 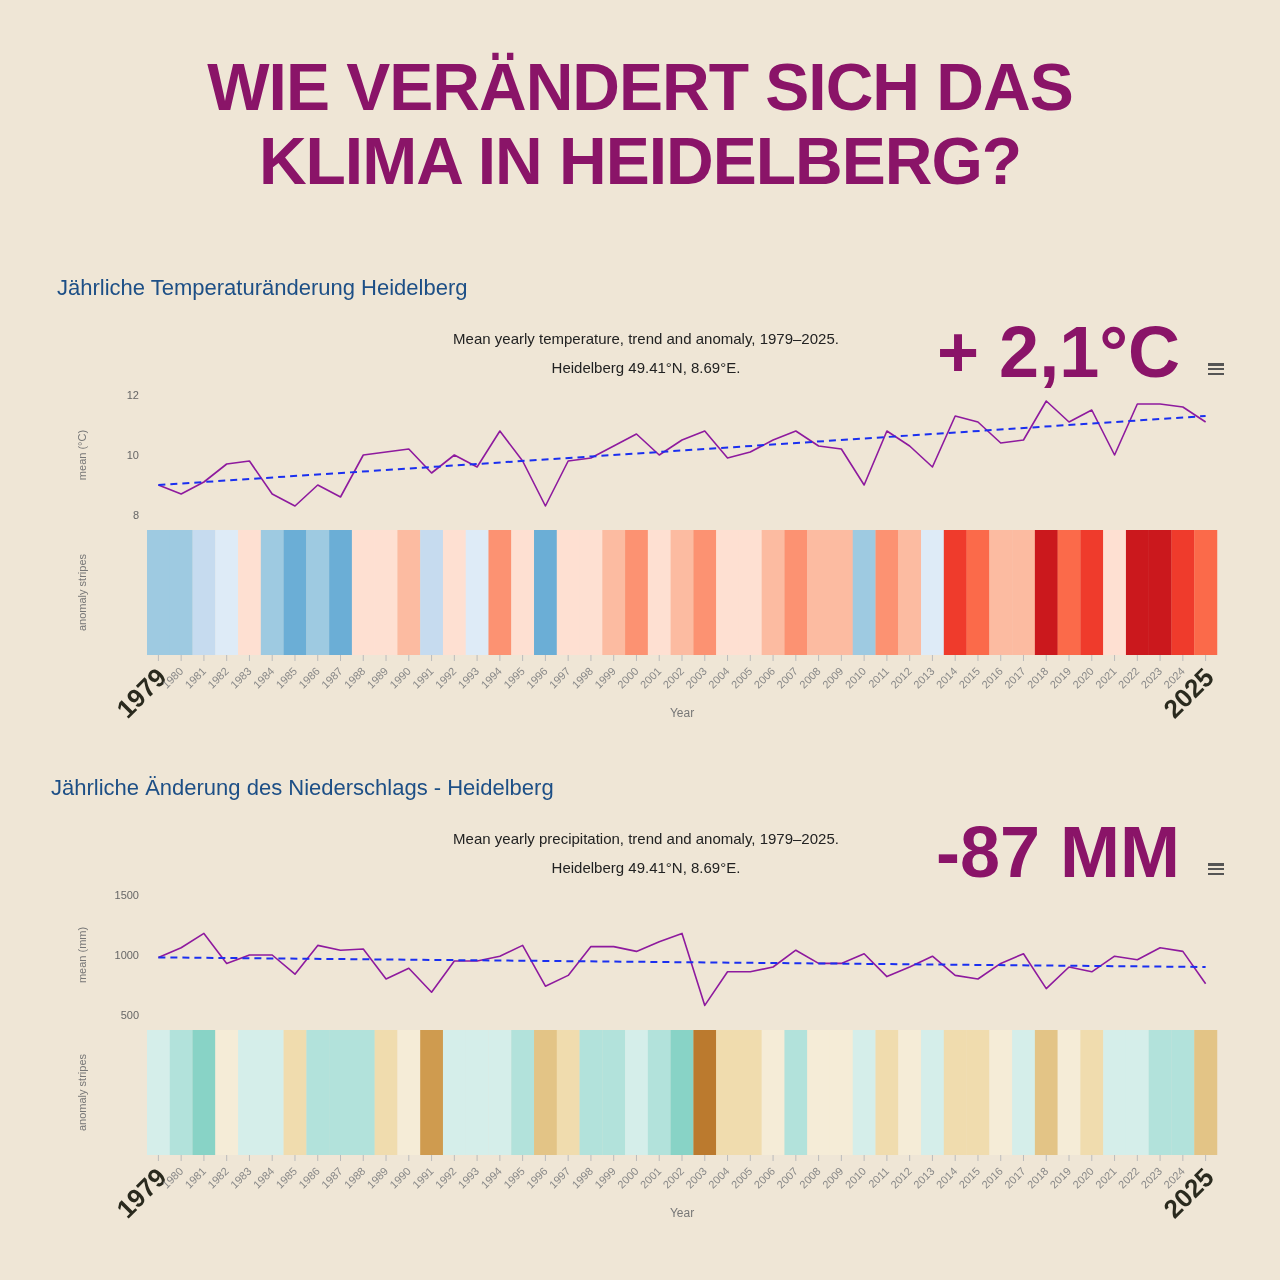 I want to click on y-tick-label: 500, so click(x=129, y=1014).